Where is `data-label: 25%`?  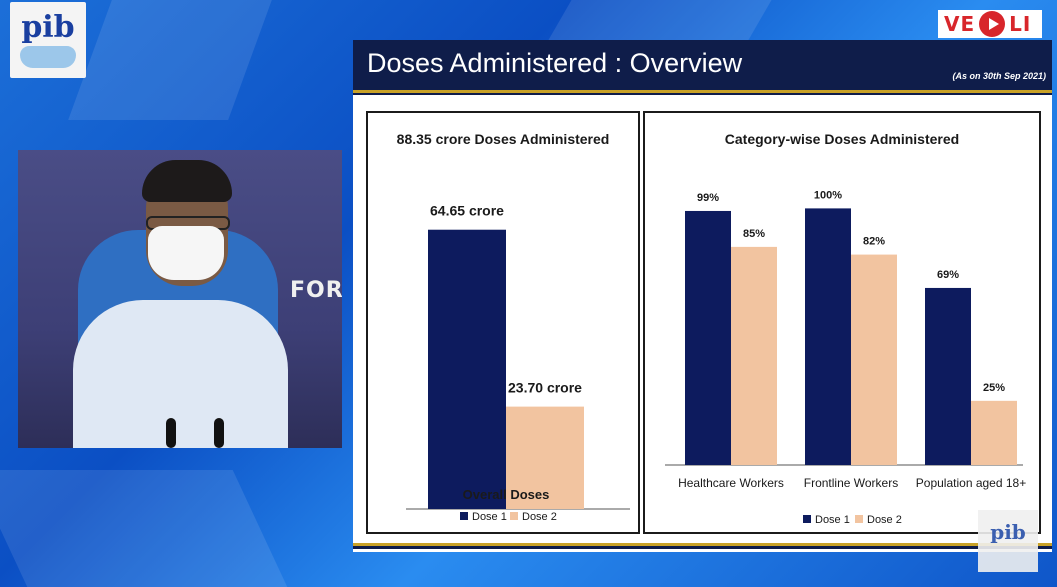 data-label: 25% is located at coordinates (994, 388).